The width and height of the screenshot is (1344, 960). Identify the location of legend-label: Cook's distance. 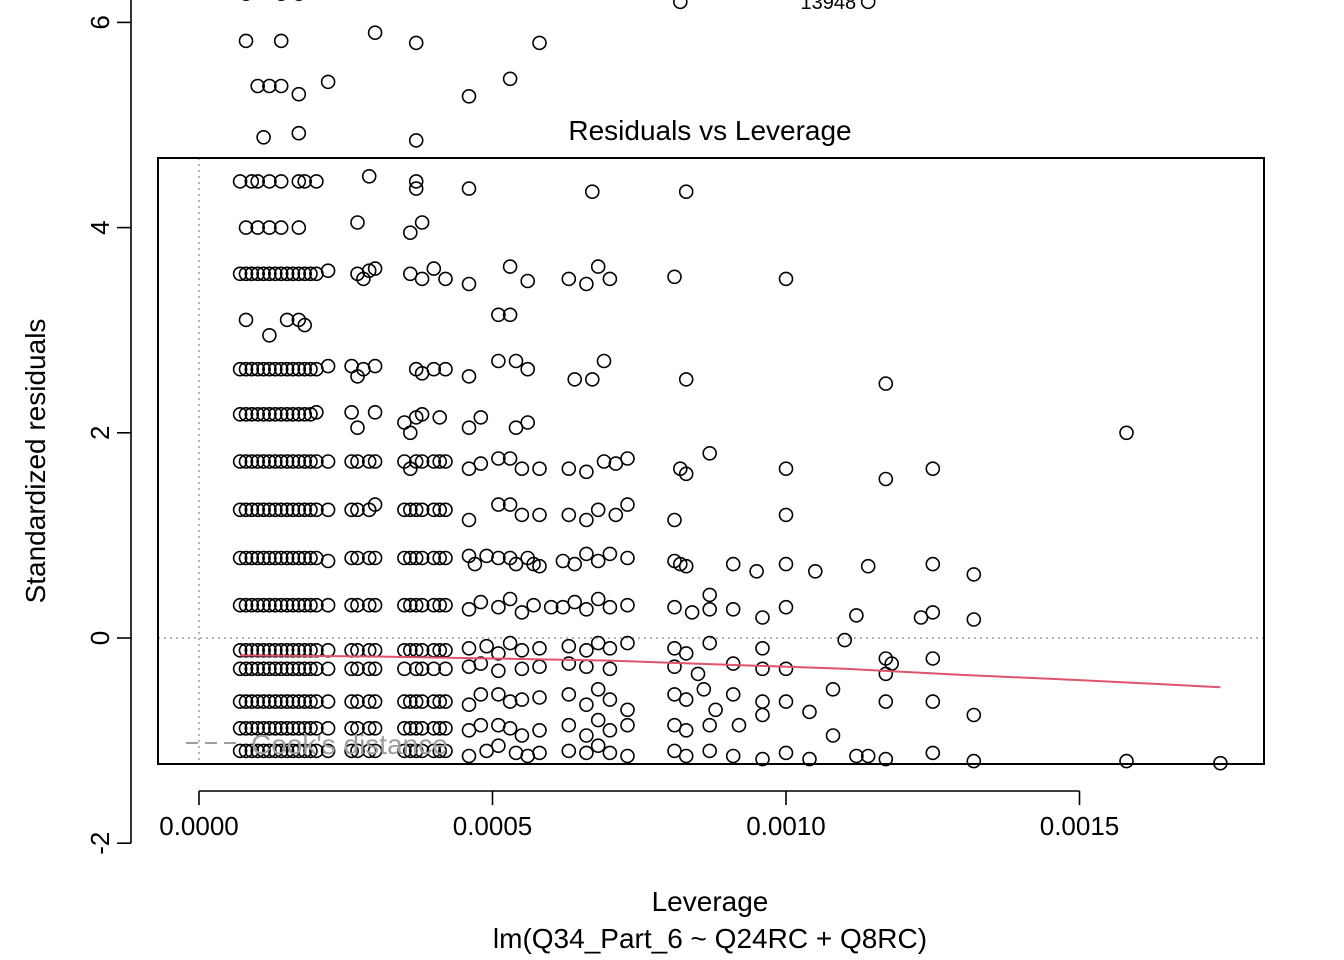
(349, 744).